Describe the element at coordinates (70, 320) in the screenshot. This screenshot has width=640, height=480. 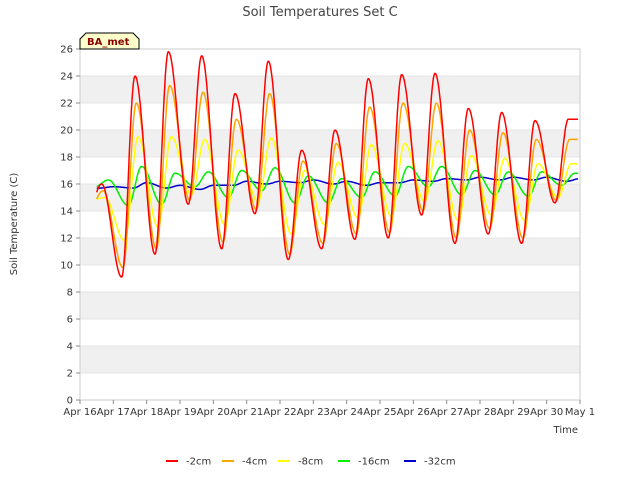
I see `y-tick-label: 6` at that location.